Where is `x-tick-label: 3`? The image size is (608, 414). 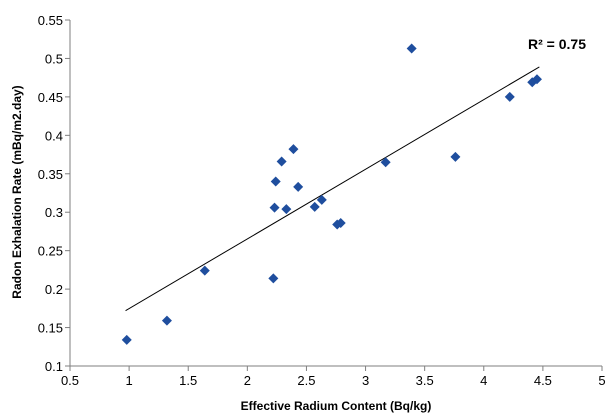
x-tick-label: 3 is located at coordinates (365, 380).